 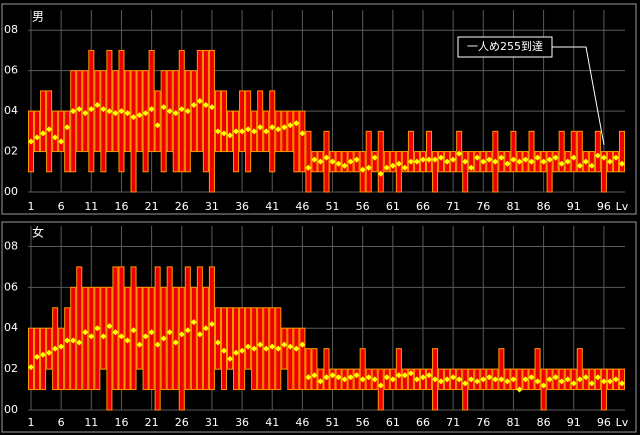 What do you see at coordinates (38, 17) in the screenshot?
I see `panel-title: 男` at bounding box center [38, 17].